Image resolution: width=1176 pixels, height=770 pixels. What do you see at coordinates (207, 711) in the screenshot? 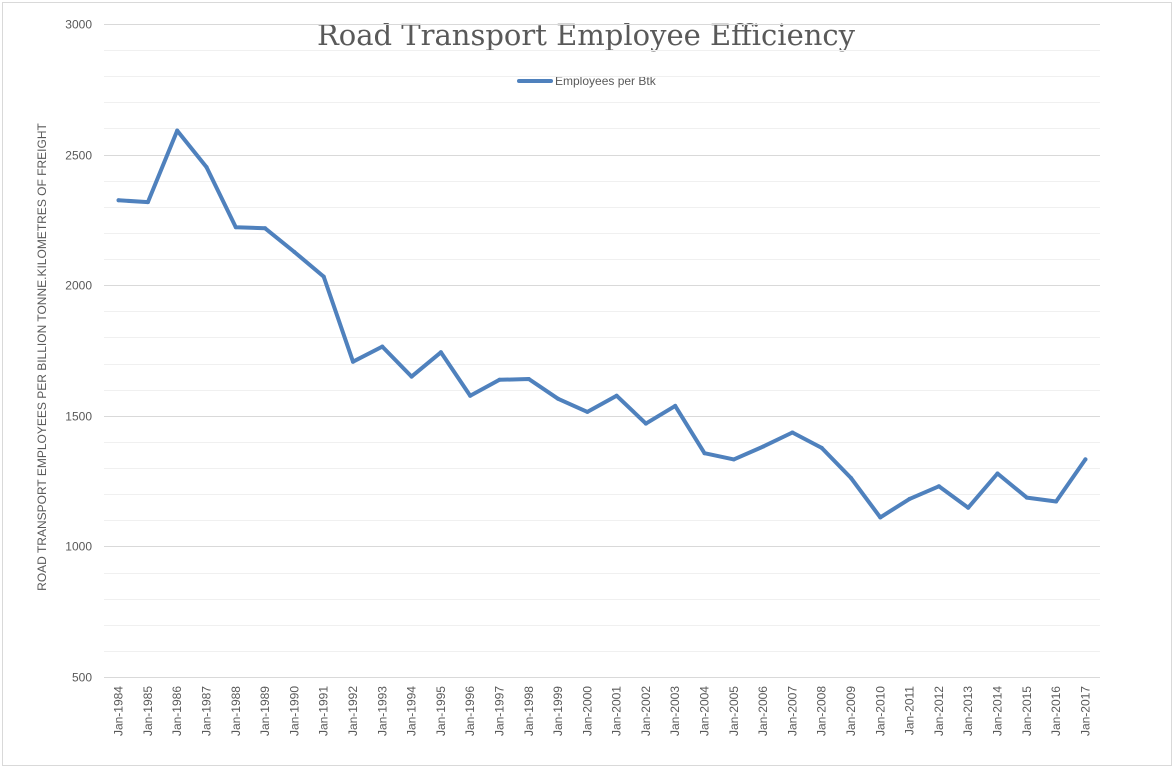
I see `x-tick-label: Jan-1987` at bounding box center [207, 711].